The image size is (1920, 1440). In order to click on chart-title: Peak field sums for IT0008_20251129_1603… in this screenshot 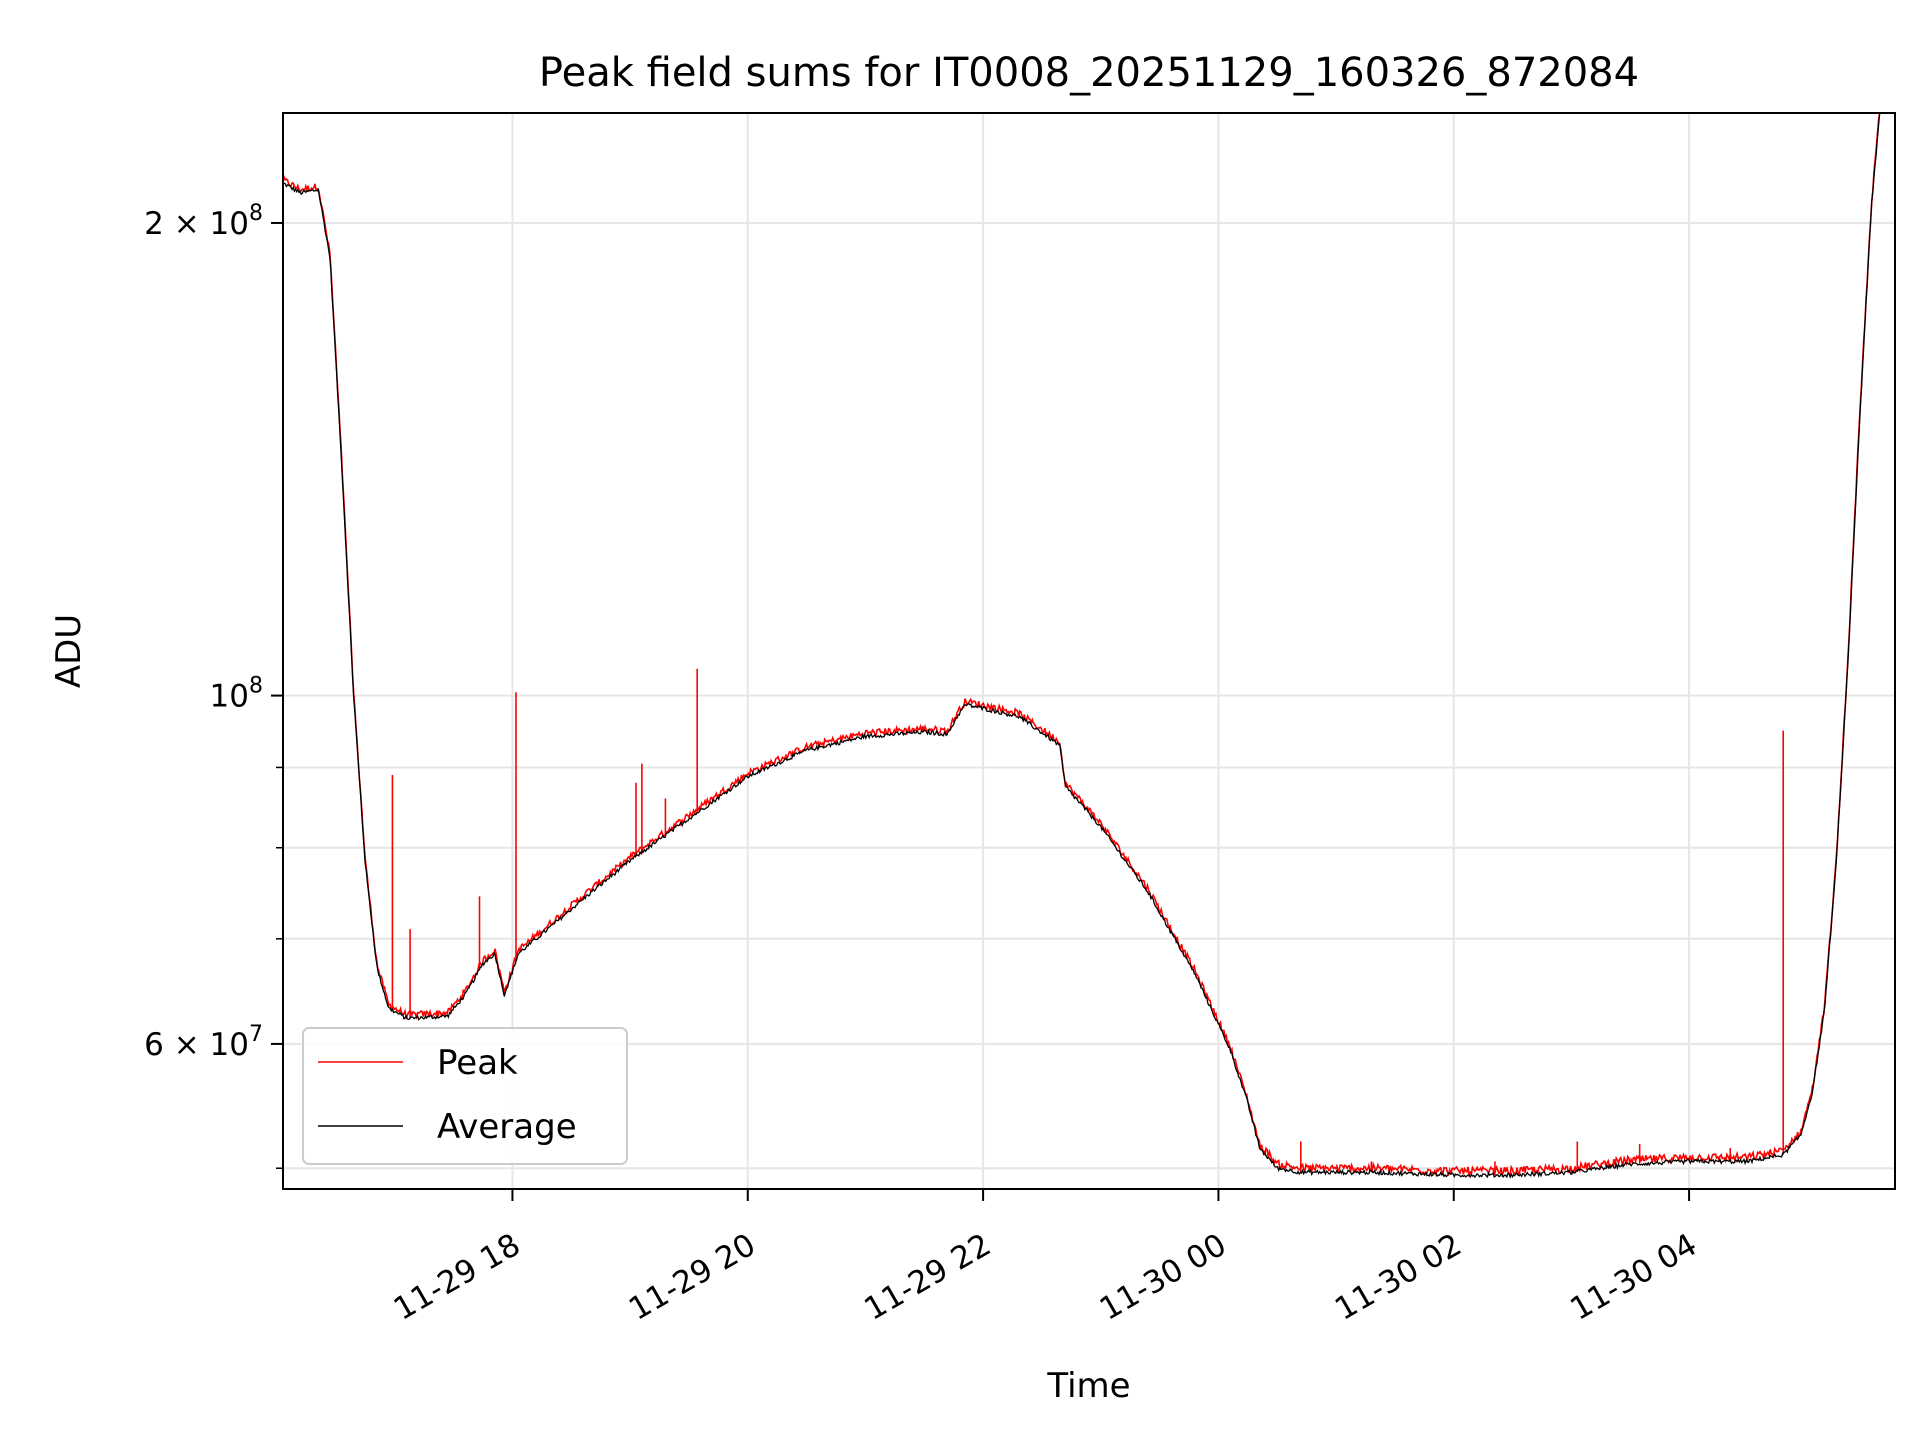, I will do `click(1089, 73)`.